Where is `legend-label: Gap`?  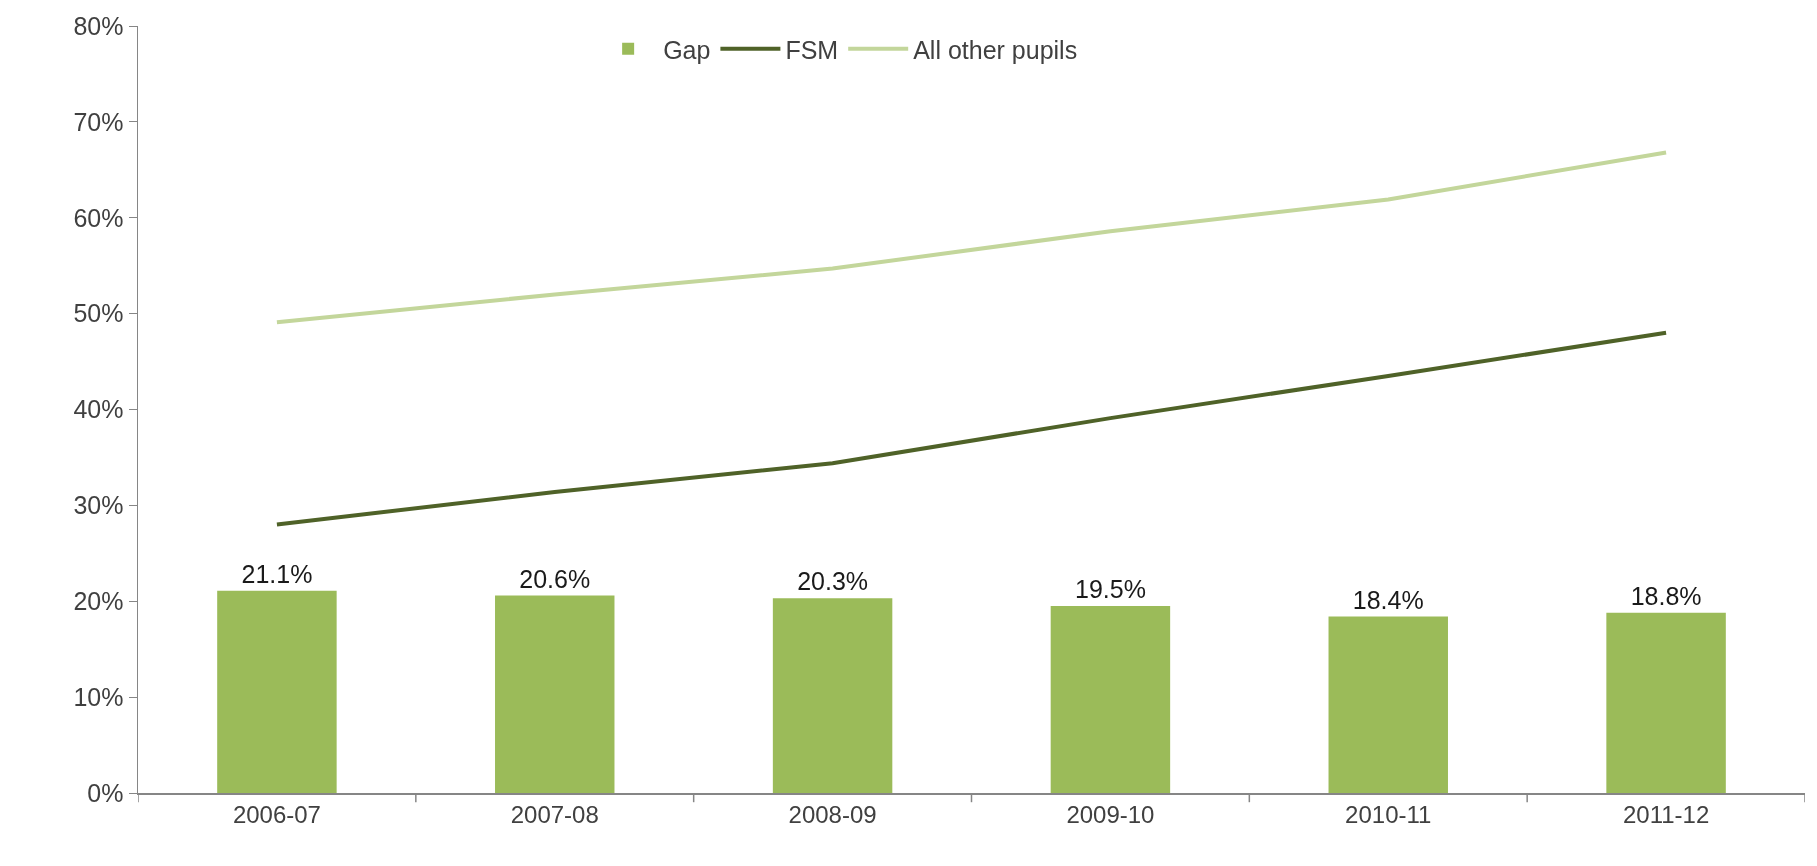 legend-label: Gap is located at coordinates (687, 49).